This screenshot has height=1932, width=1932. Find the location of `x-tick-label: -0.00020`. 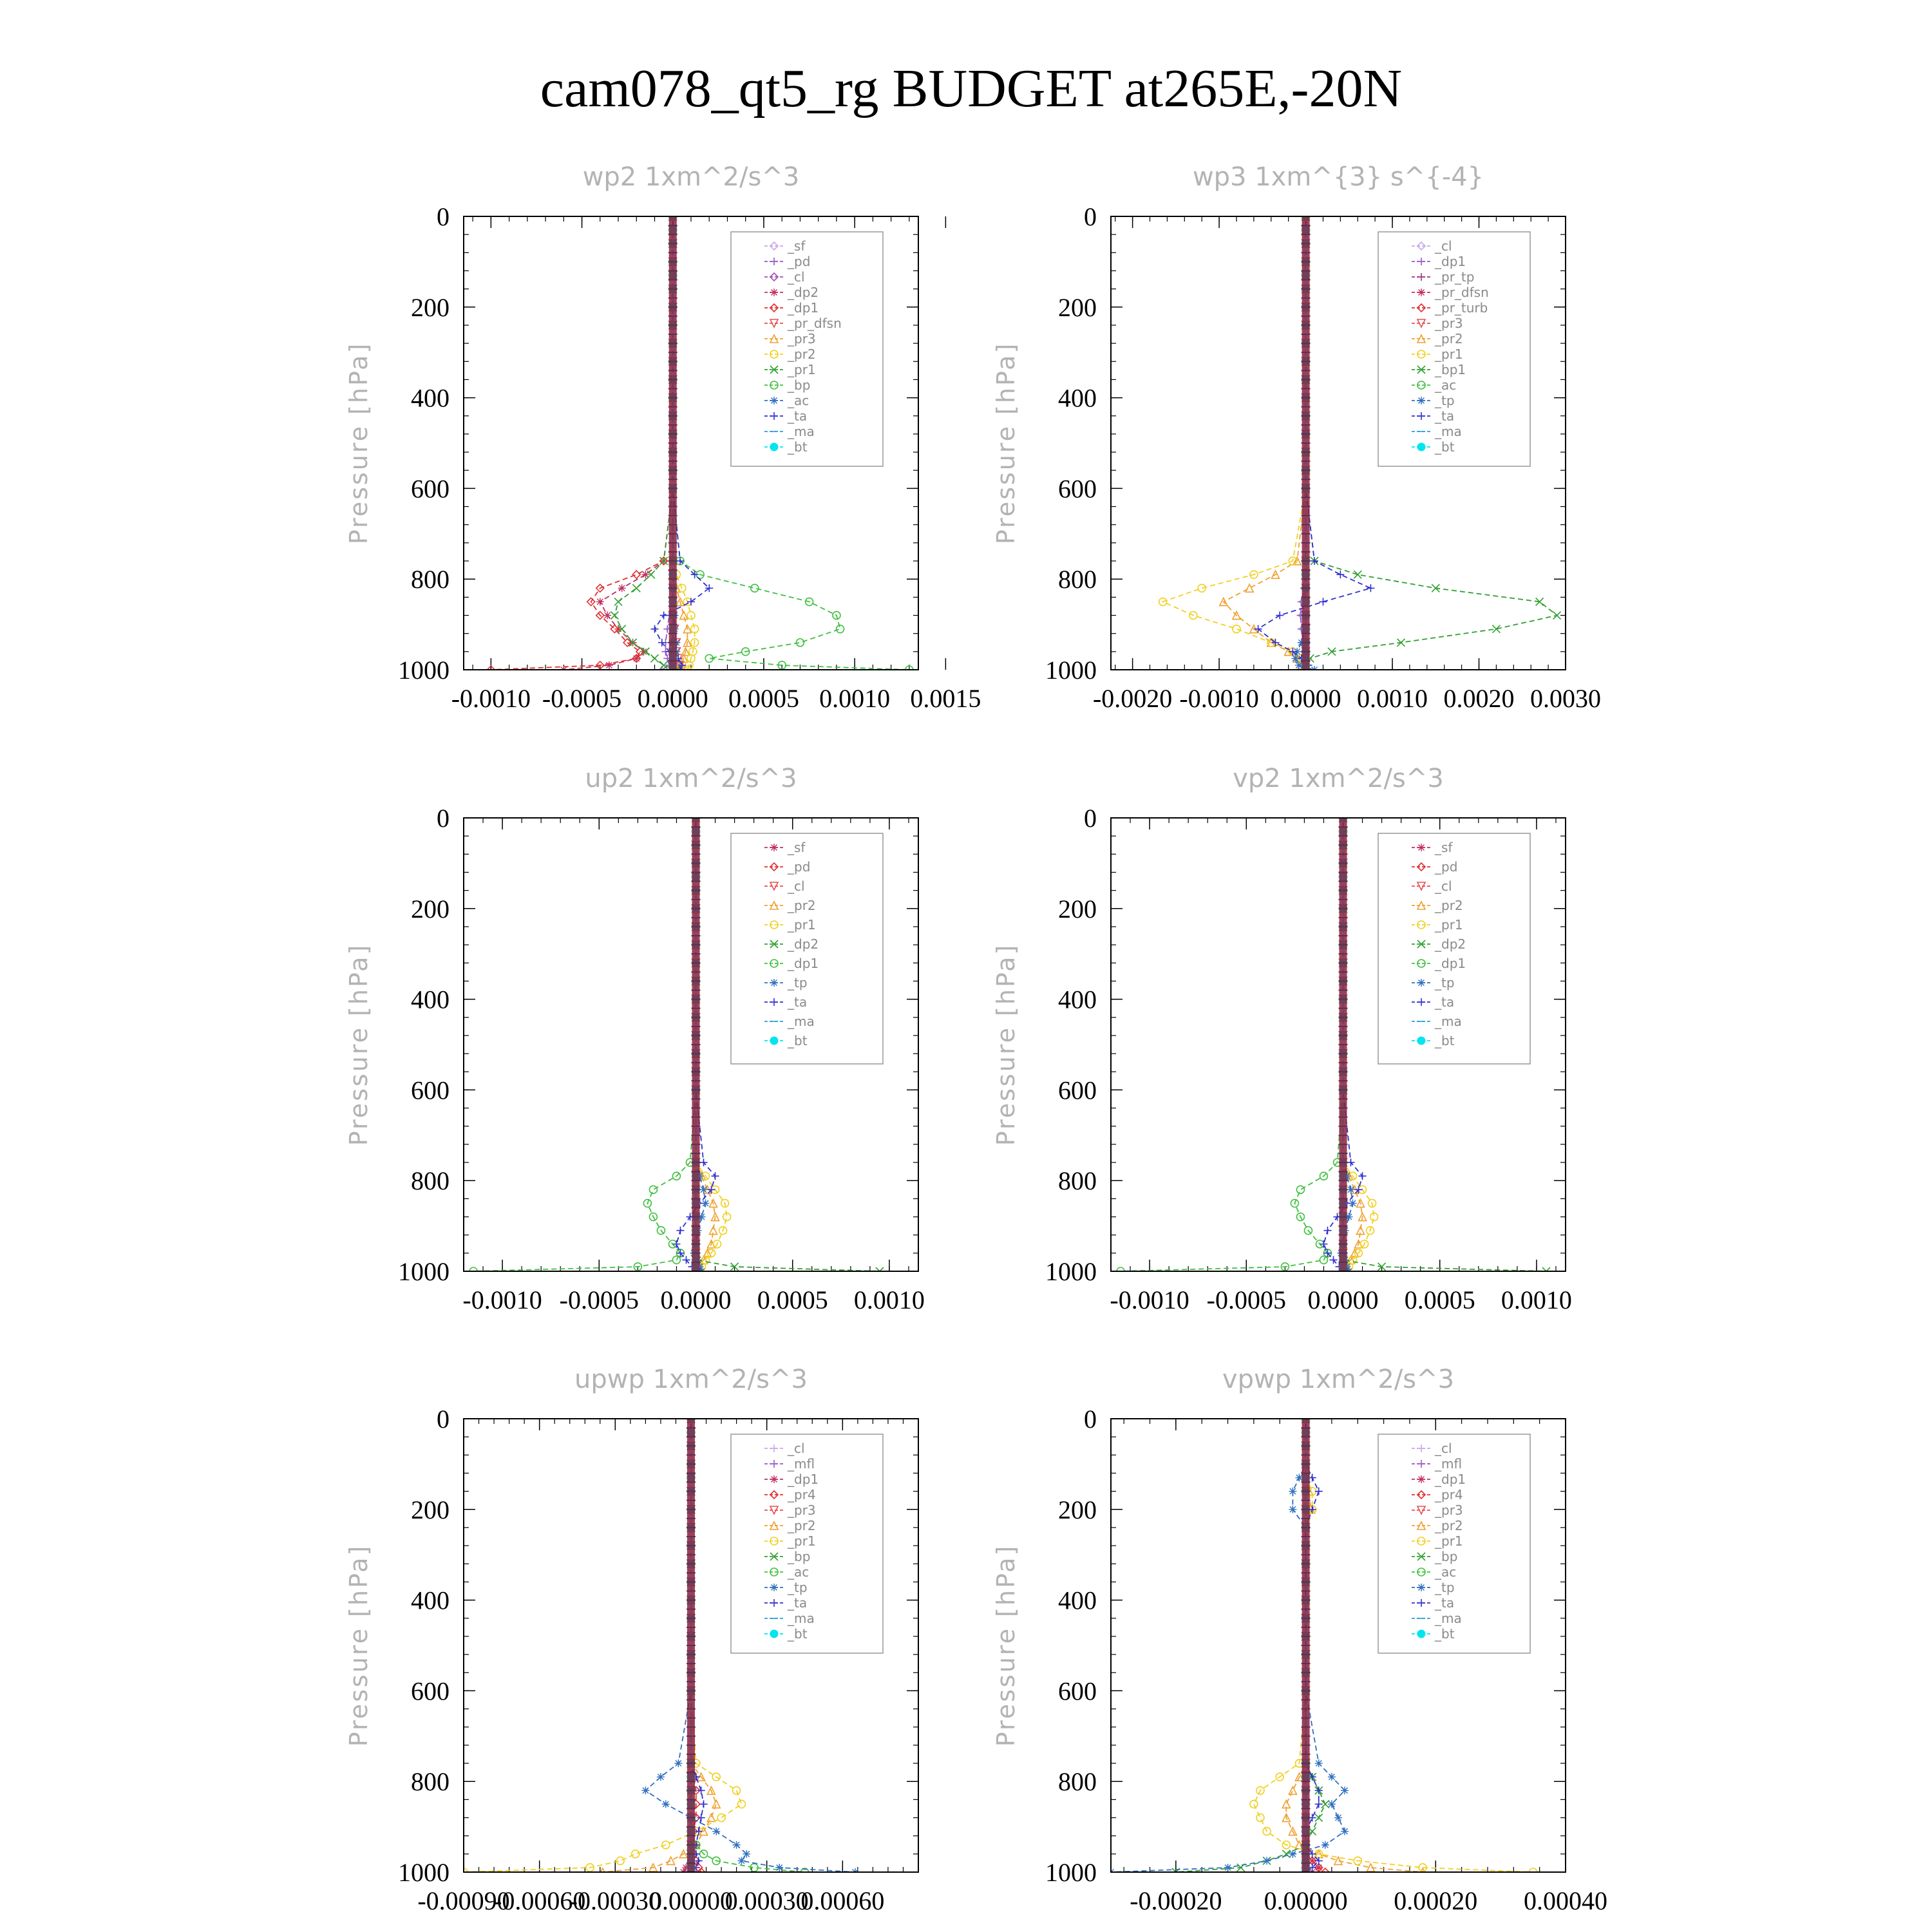

x-tick-label: -0.00020 is located at coordinates (1176, 1900).